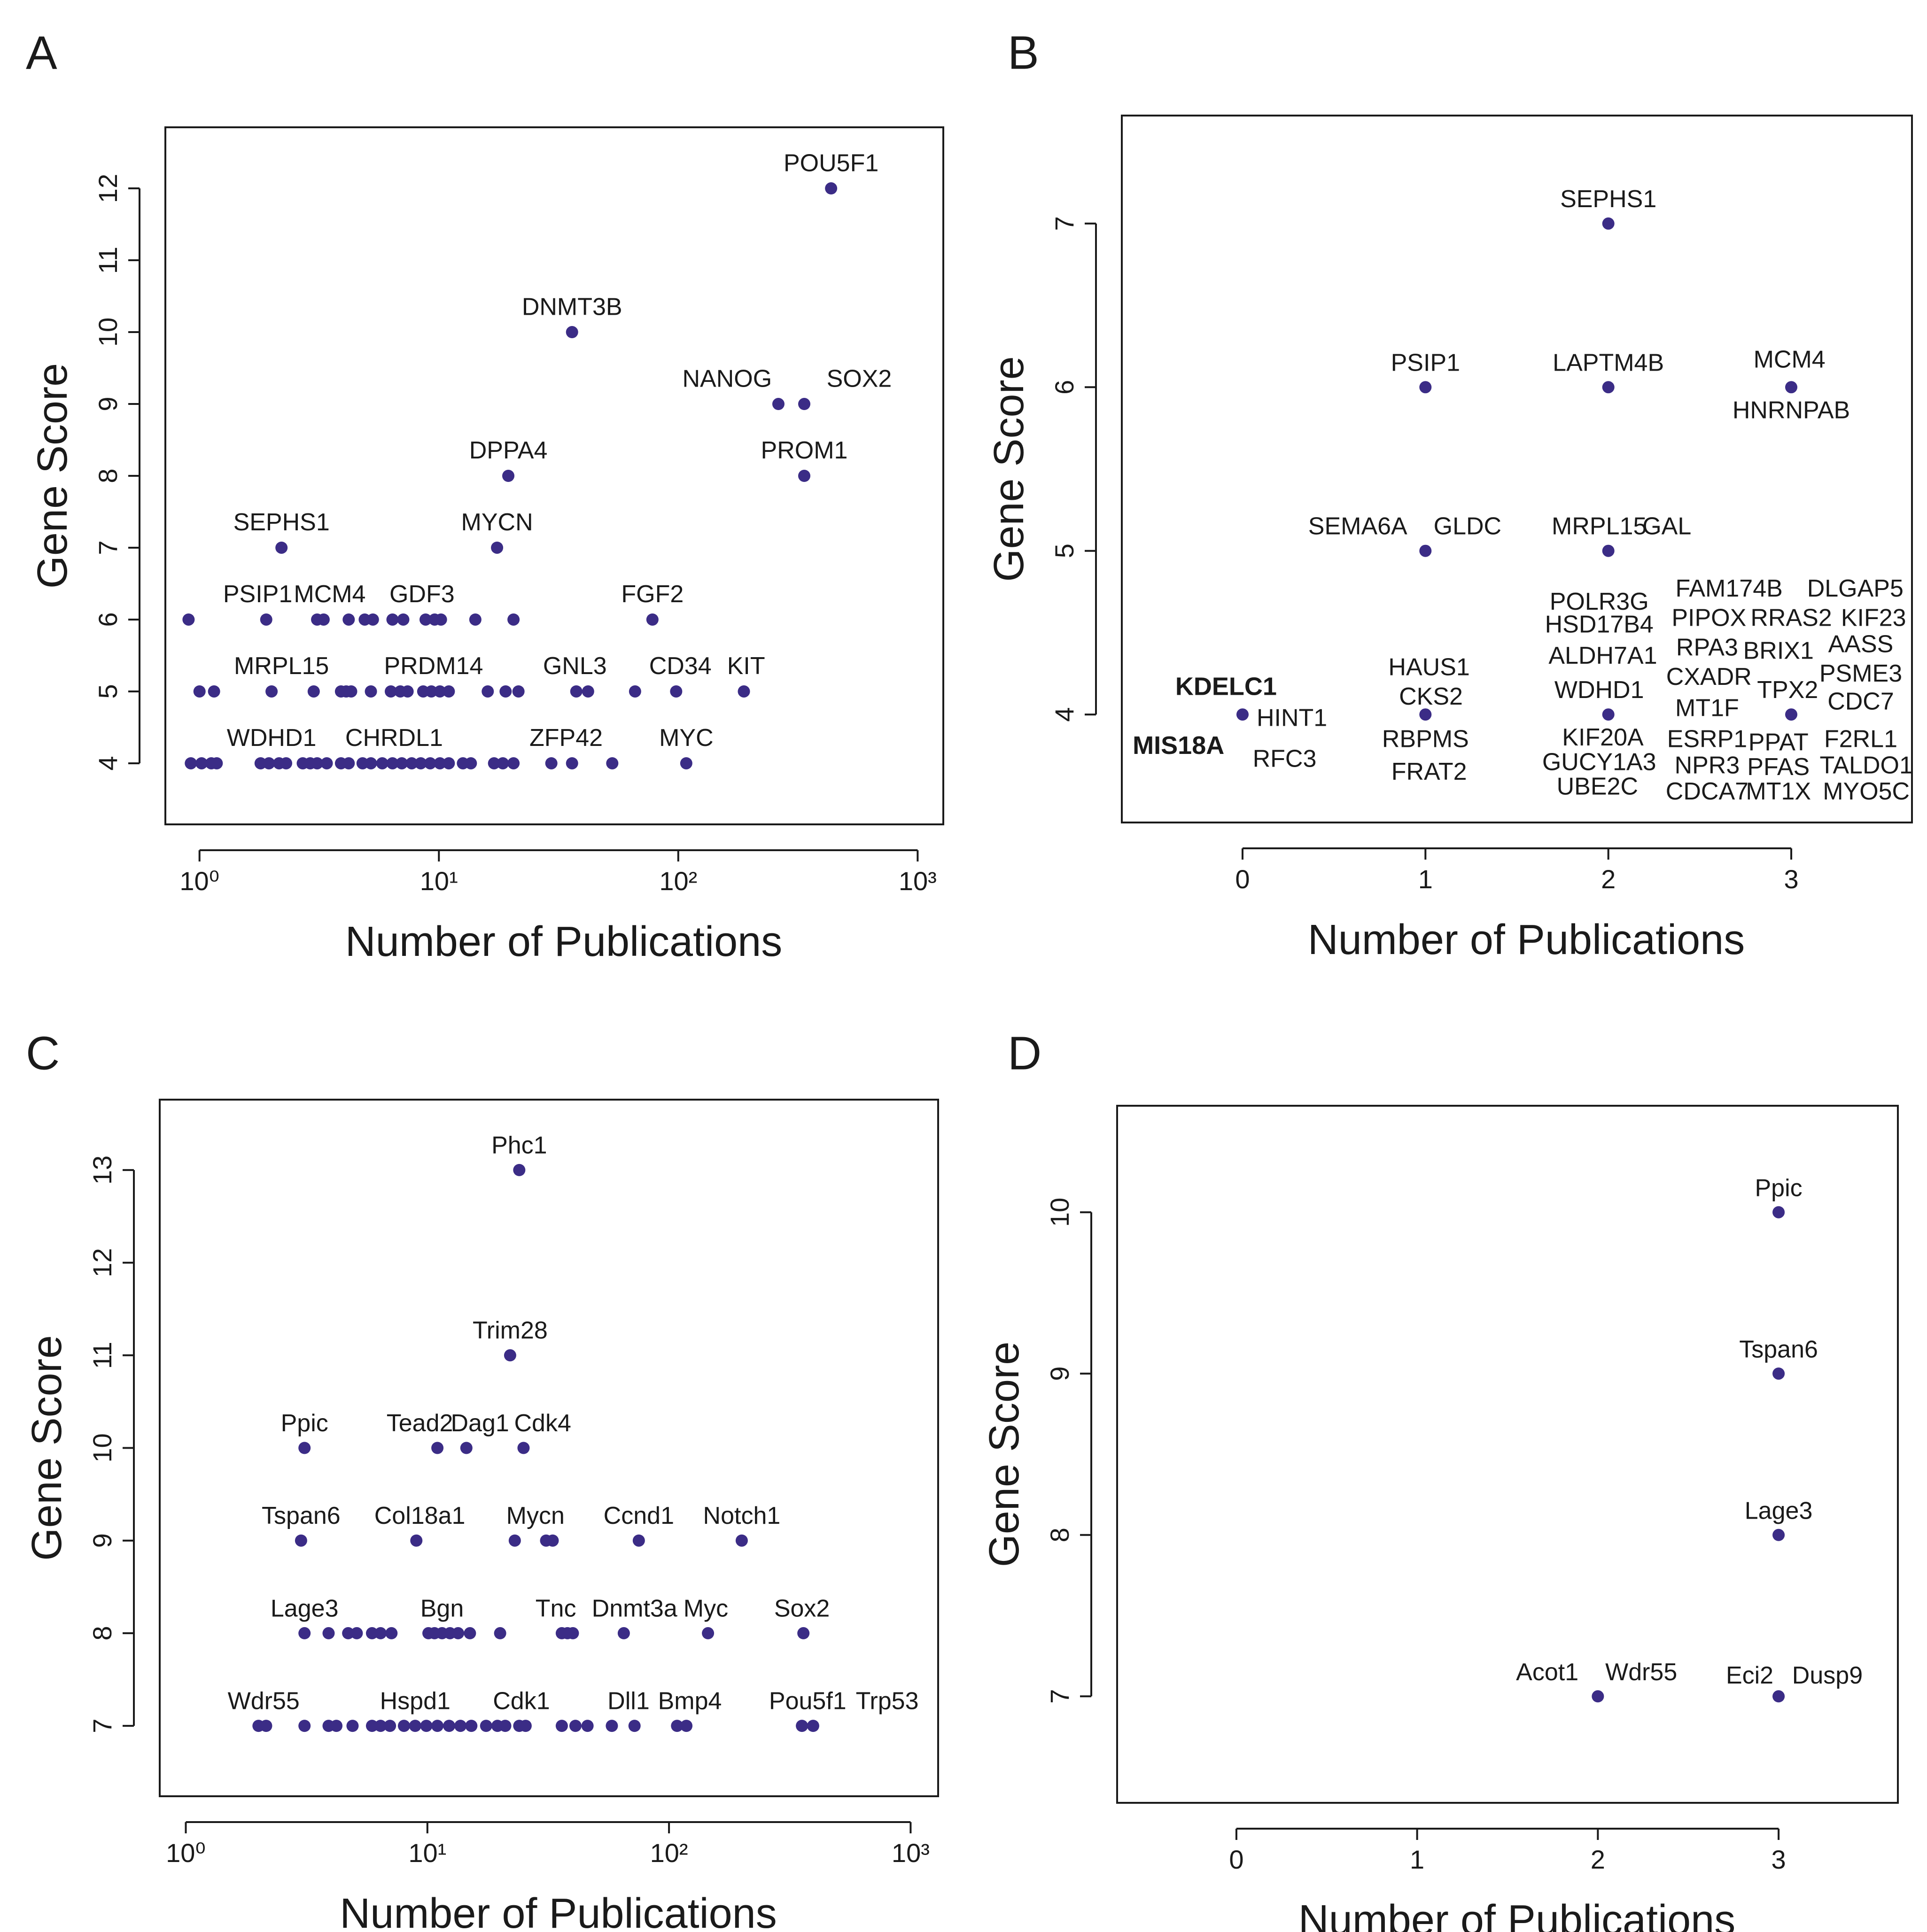 The height and width of the screenshot is (1932, 1927). What do you see at coordinates (1729, 588) in the screenshot?
I see `gene-label: FAM174B` at bounding box center [1729, 588].